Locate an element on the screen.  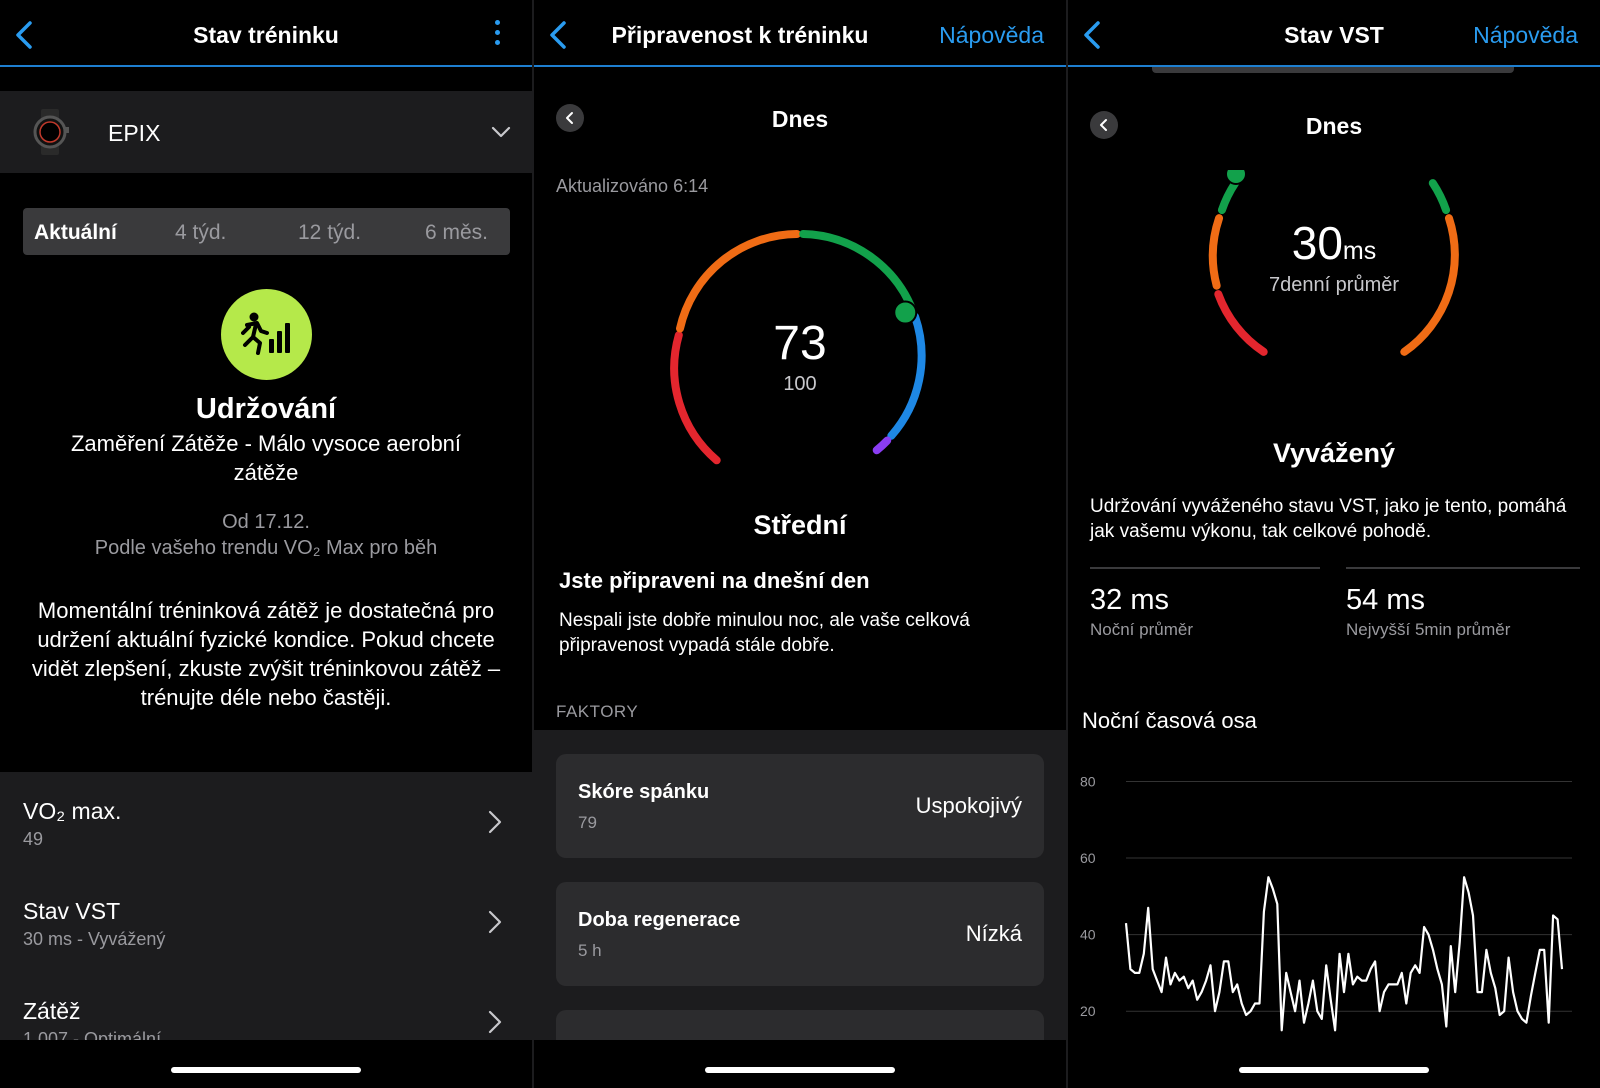
list-item-subtitle: 30 ms - Vyvážený is located at coordinates (94, 939).